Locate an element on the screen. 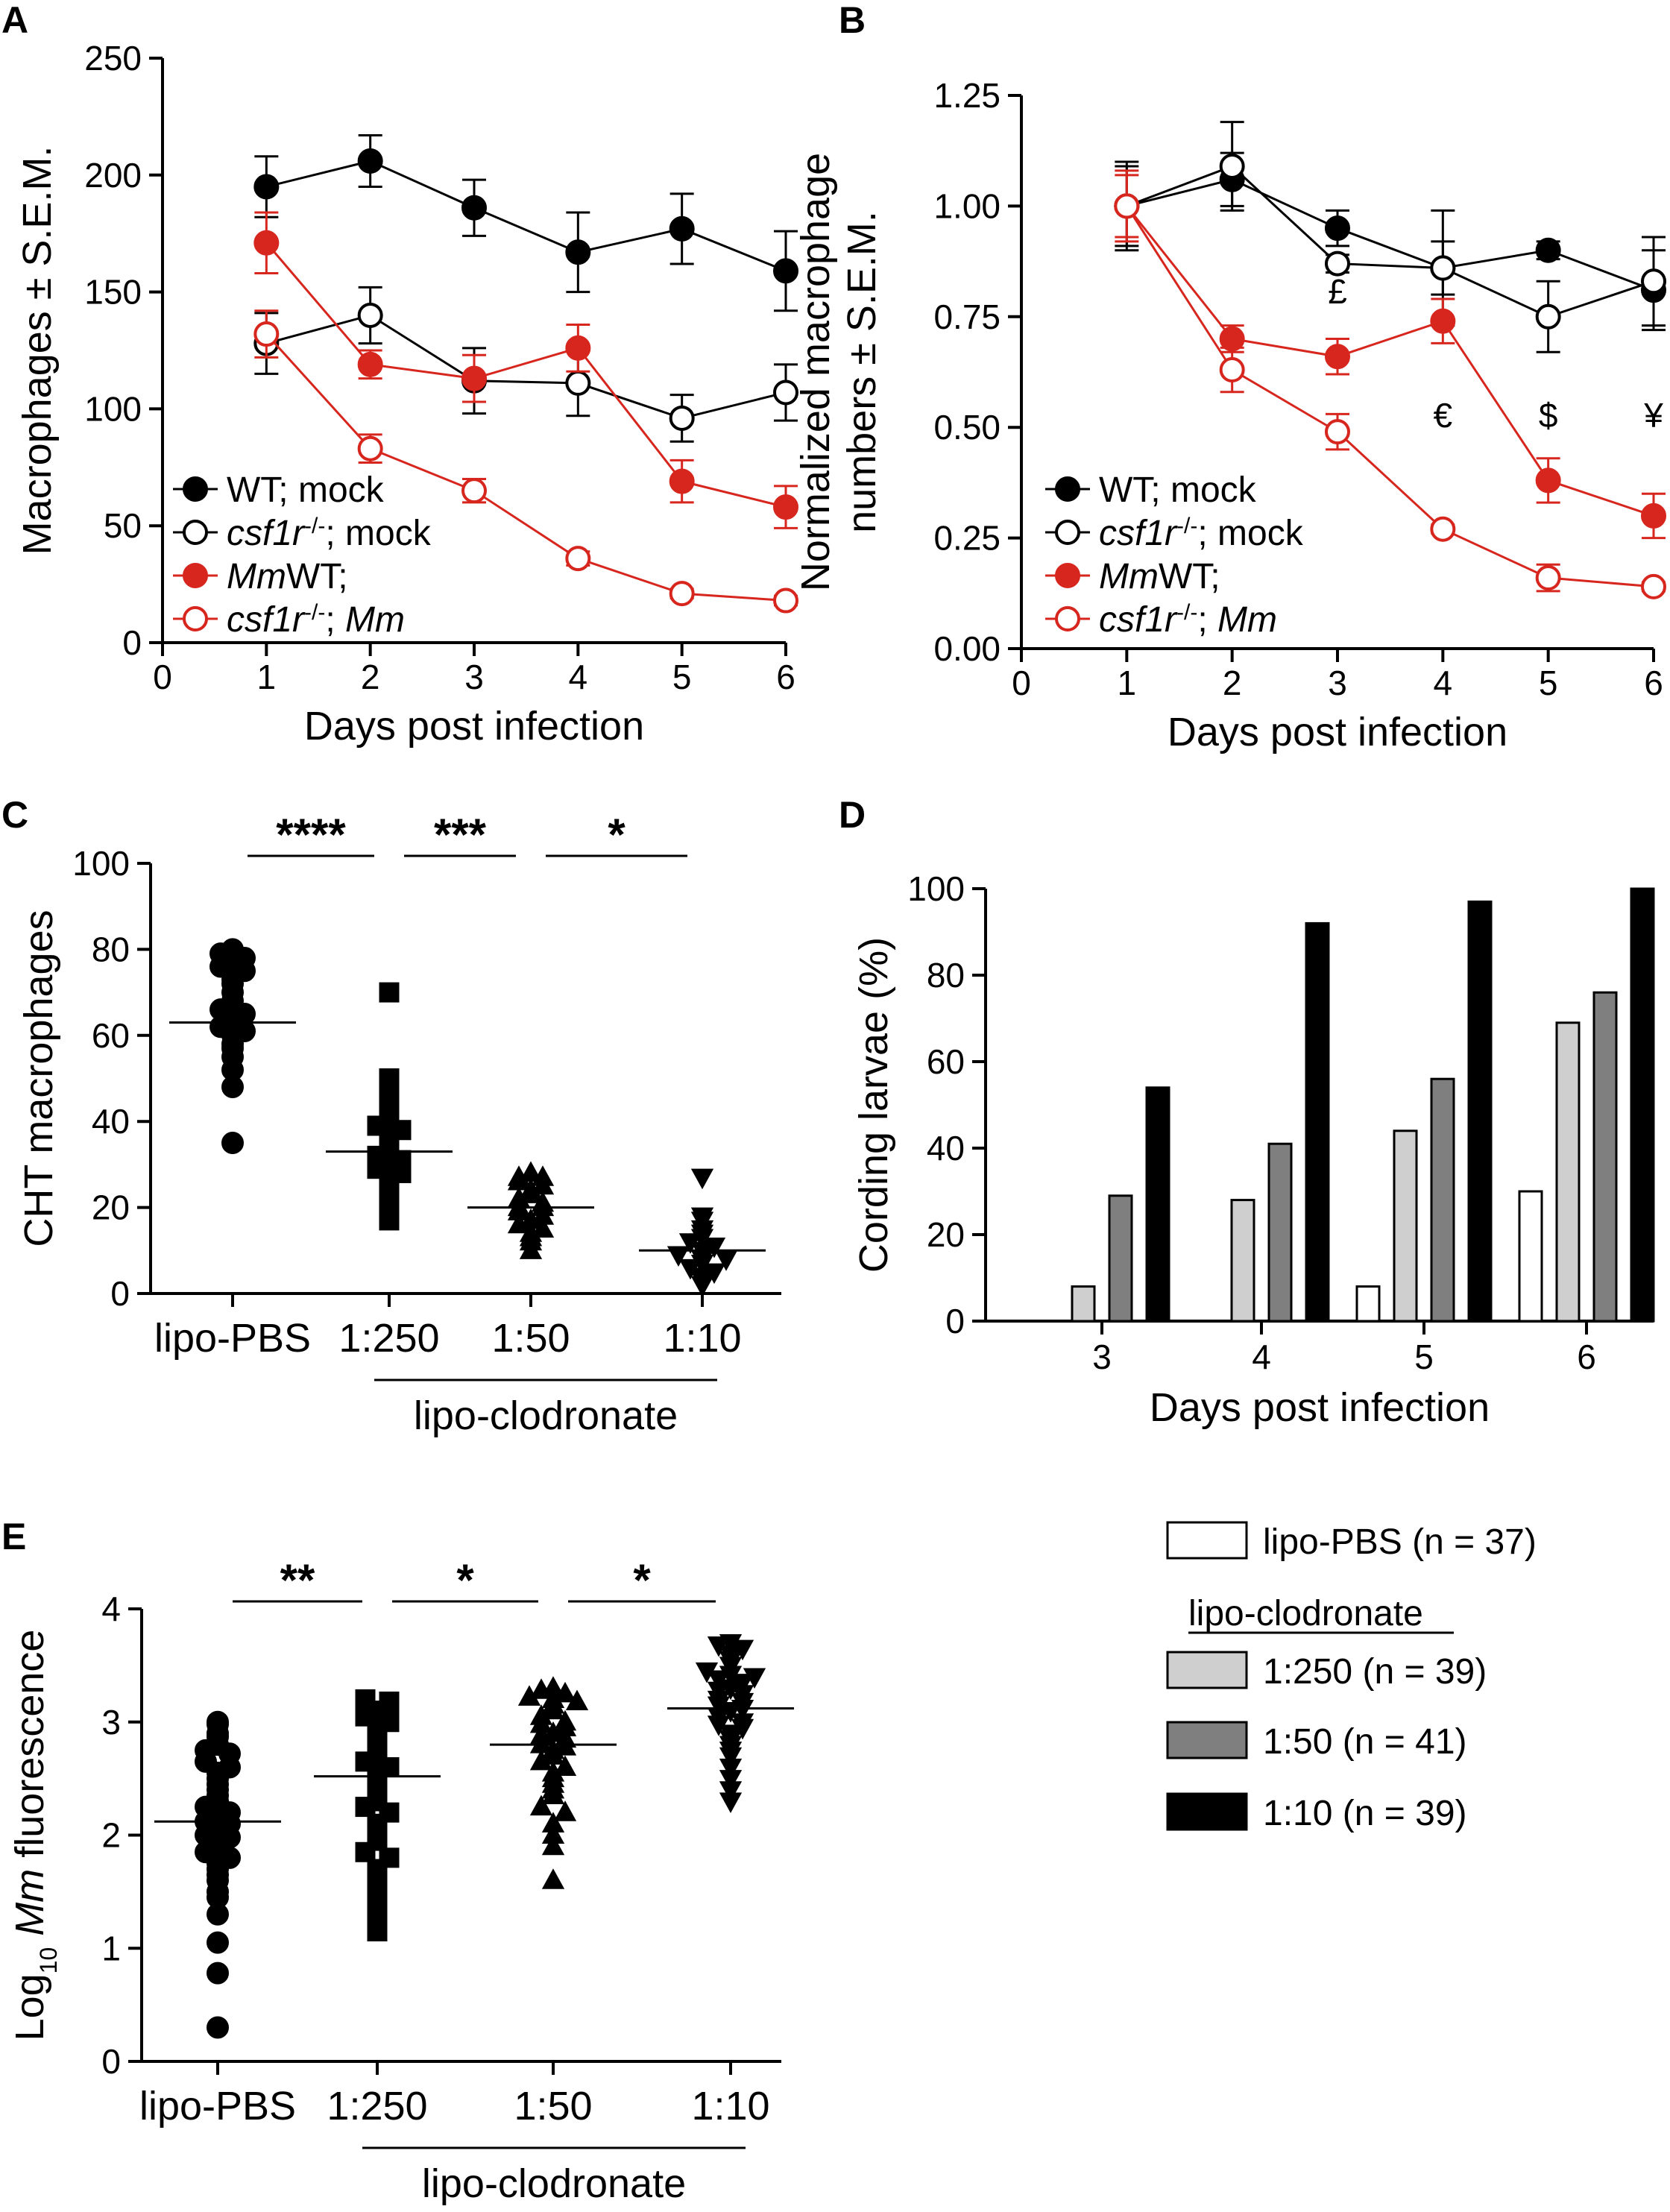  legend-label: 1:10 (n = 39) is located at coordinates (1365, 1813).